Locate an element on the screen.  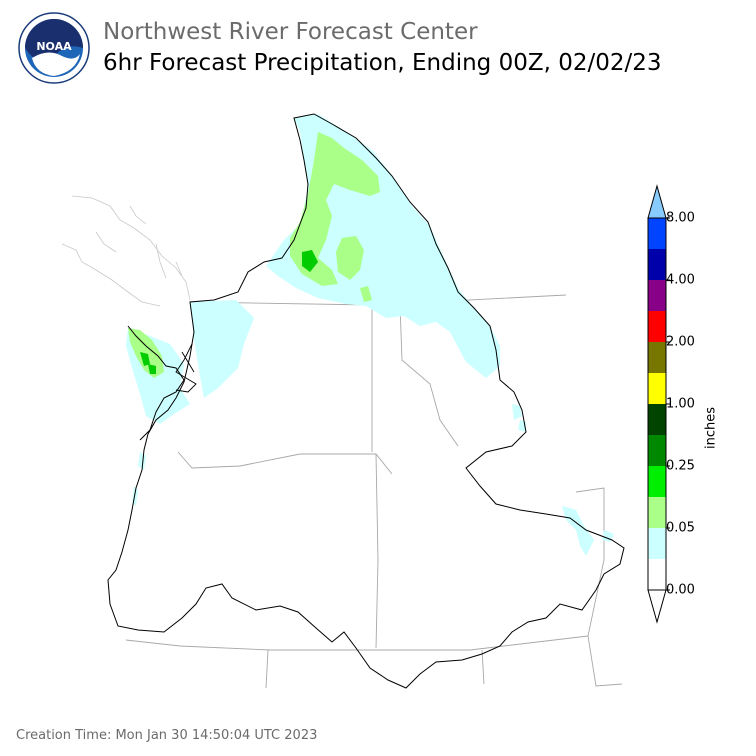
tick-label-0: 0.00 is located at coordinates (680, 590).